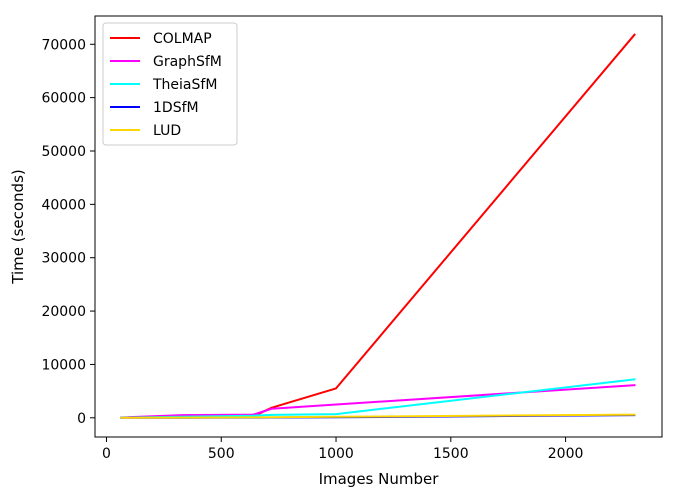 The image size is (676, 499). I want to click on x-tick-label: 1000, so click(336, 454).